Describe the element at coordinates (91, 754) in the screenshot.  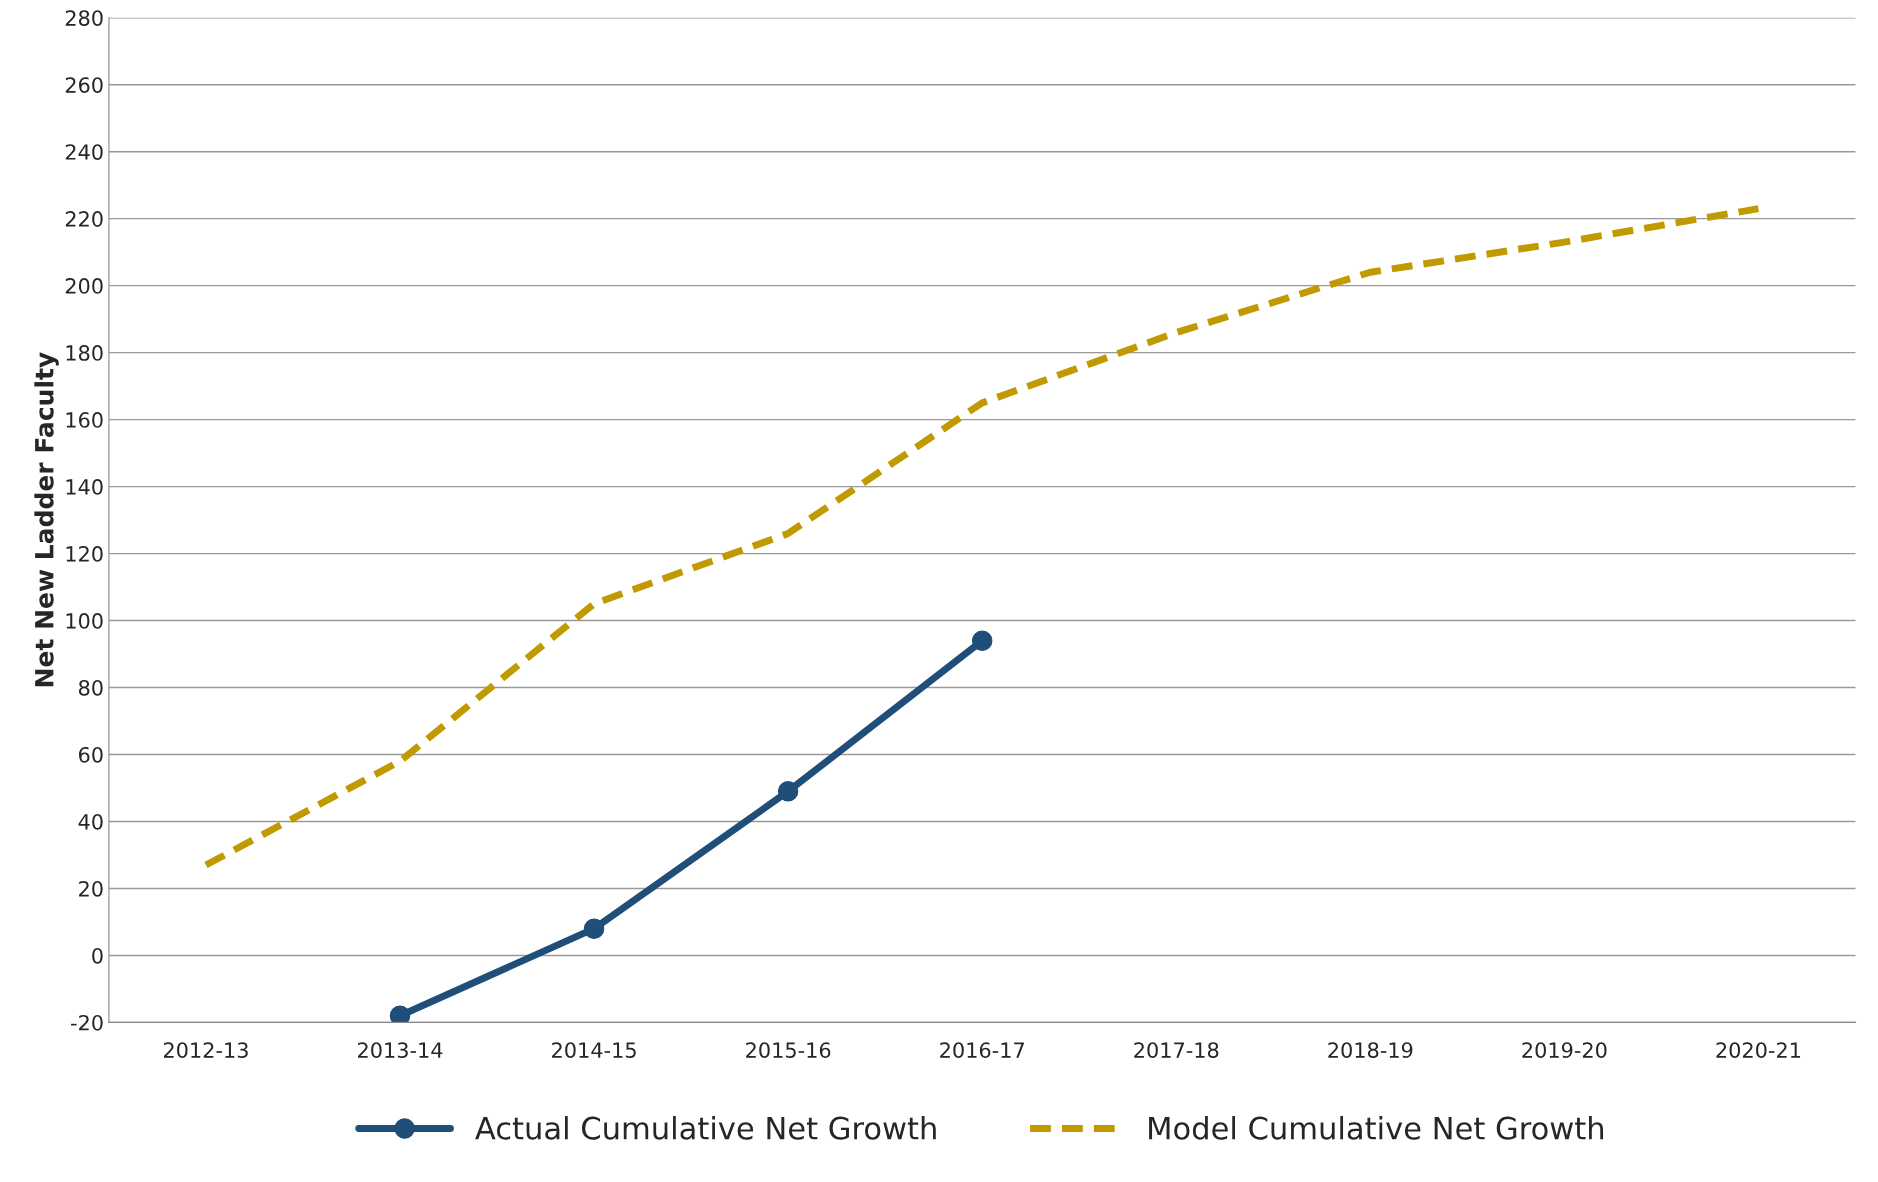
I see `y-tick-label: 60` at that location.